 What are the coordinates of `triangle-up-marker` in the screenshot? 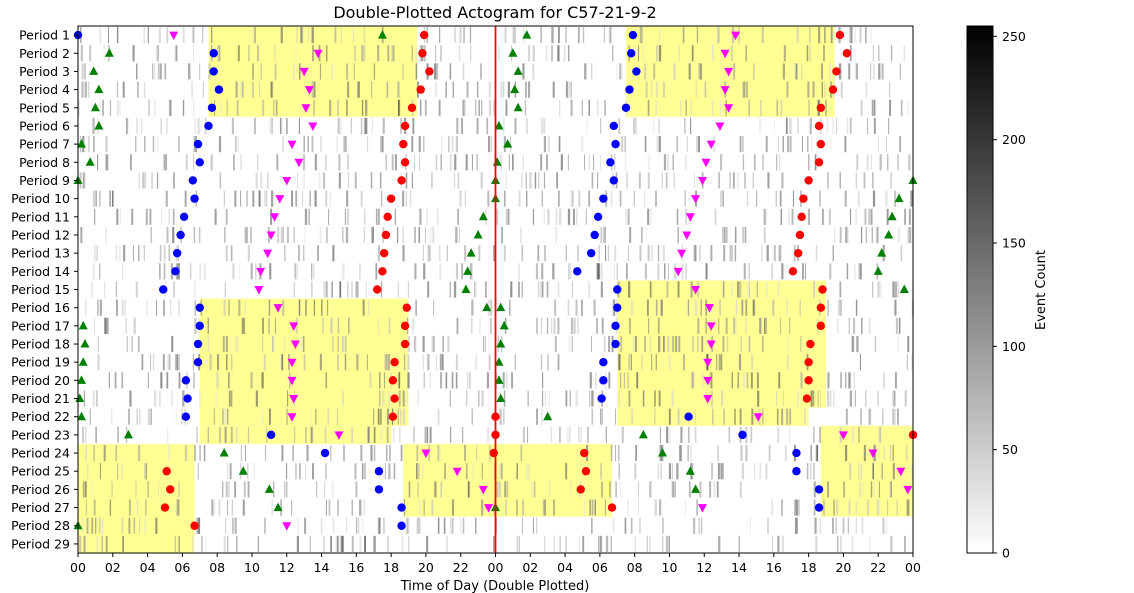 It's located at (882, 252).